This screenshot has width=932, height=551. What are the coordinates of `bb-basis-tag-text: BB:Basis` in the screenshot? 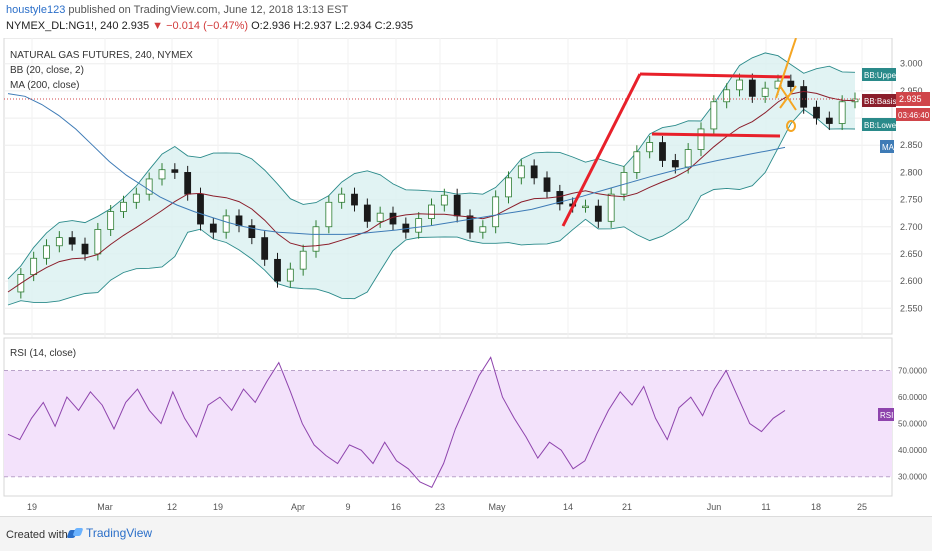 It's located at (880, 101).